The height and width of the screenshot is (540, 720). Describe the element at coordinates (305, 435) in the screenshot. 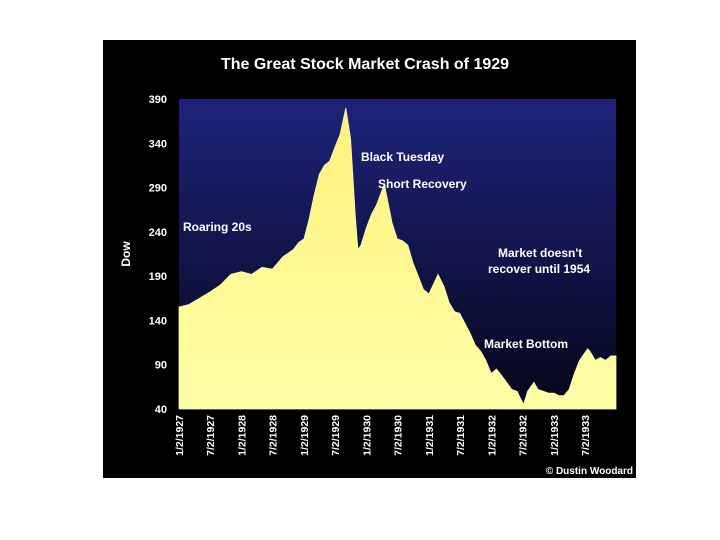

I see `x-tick-label: 1/2/1929` at that location.